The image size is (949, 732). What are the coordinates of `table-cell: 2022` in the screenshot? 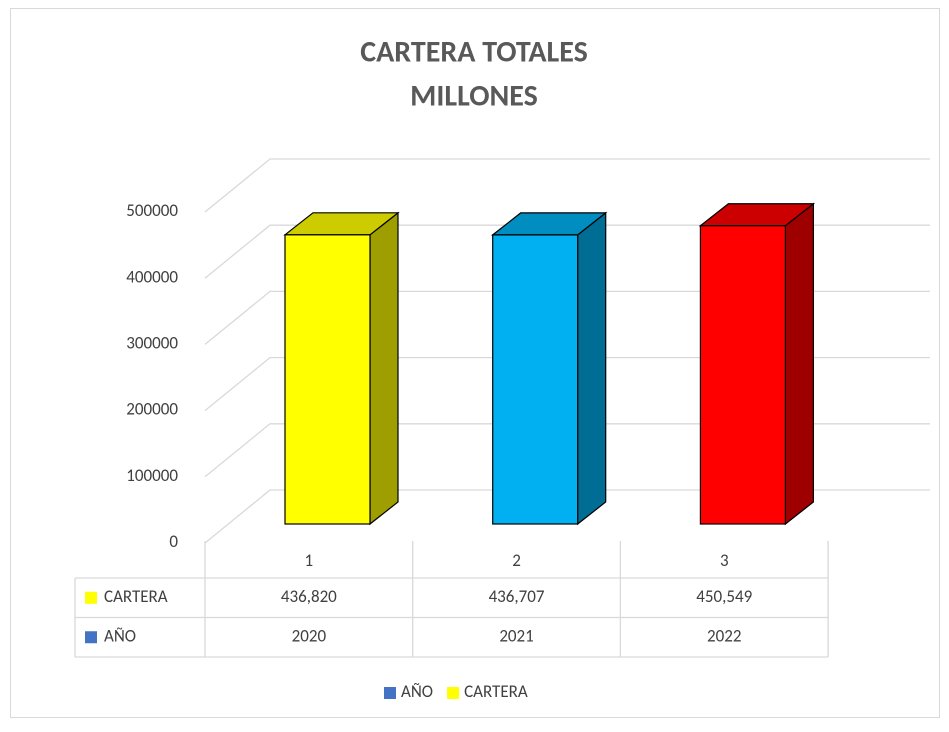 It's located at (724, 635).